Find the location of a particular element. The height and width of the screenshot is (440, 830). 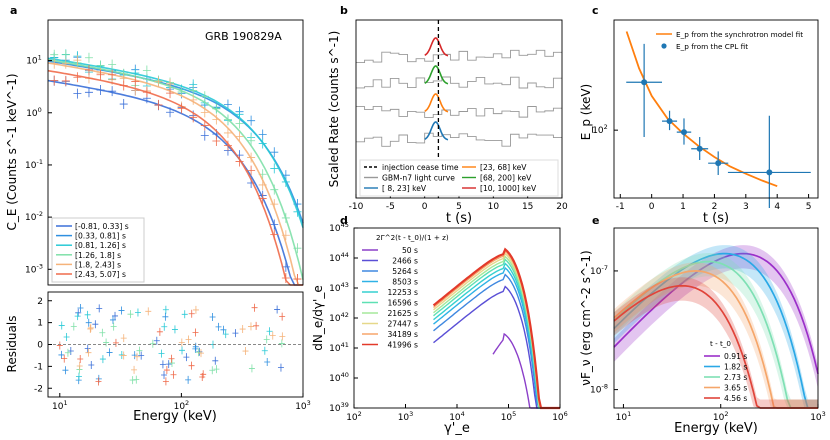

y-tick-label: 10¹ is located at coordinates (34, 60).